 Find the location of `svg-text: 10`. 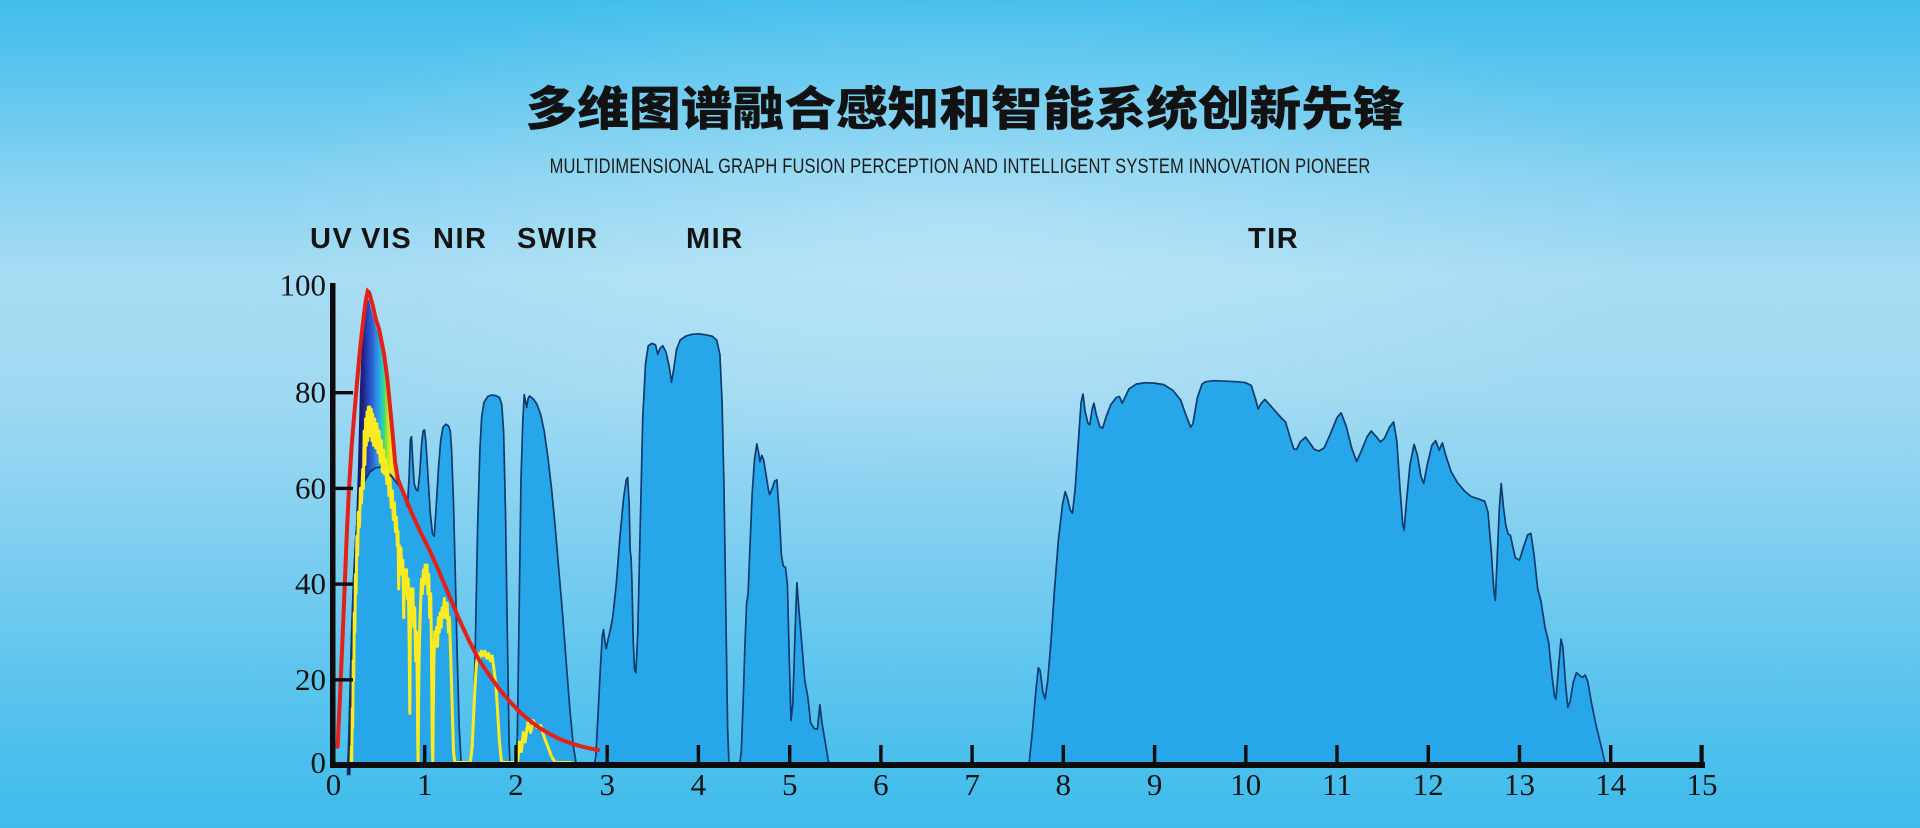

svg-text: 10 is located at coordinates (1245, 784).